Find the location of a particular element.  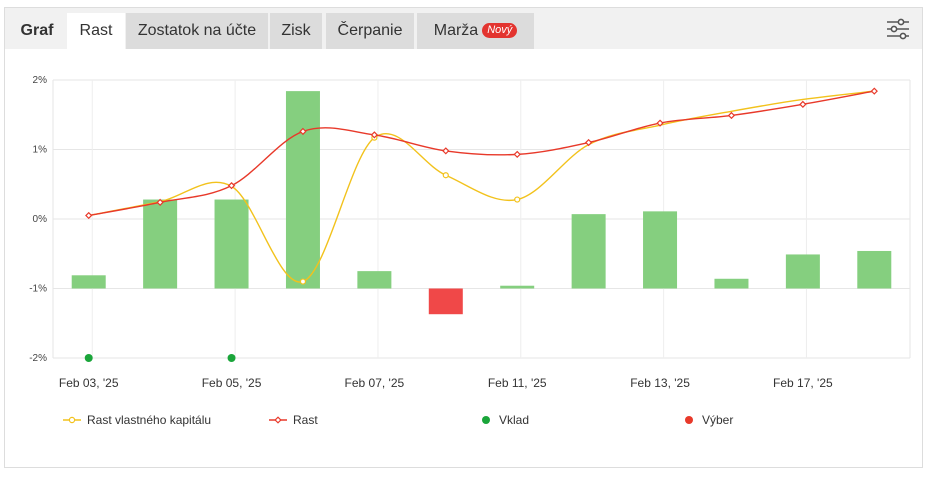

y-tick-label: -1% is located at coordinates (38, 289).